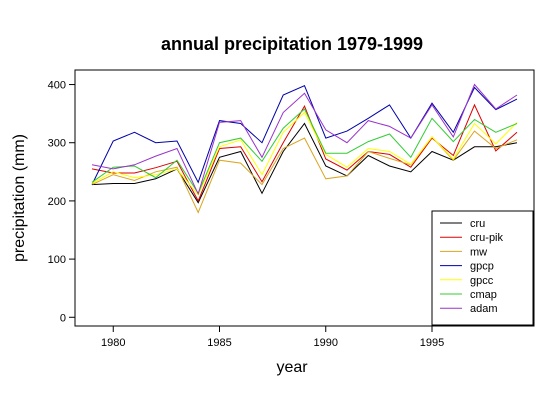 Image resolution: width=550 pixels, height=412 pixels. What do you see at coordinates (63, 318) in the screenshot?
I see `y-tick-label: 0` at bounding box center [63, 318].